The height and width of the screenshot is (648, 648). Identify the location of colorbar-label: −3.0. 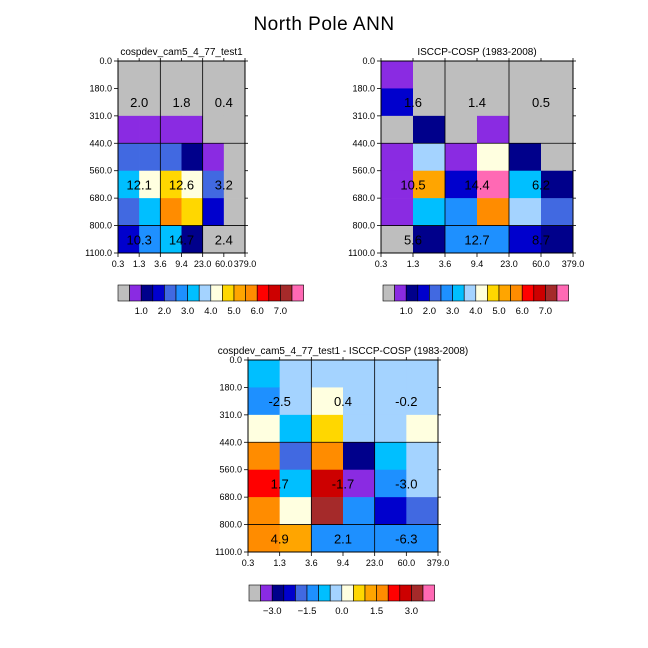
(272, 611).